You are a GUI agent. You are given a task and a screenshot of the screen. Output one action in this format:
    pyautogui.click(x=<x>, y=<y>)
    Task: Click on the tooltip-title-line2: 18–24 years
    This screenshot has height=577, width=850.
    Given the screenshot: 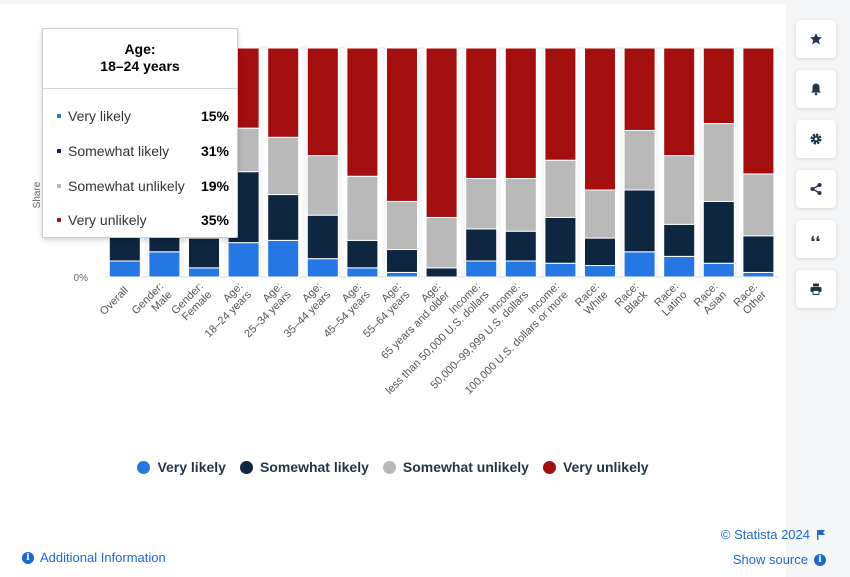 What is the action you would take?
    pyautogui.click(x=140, y=66)
    